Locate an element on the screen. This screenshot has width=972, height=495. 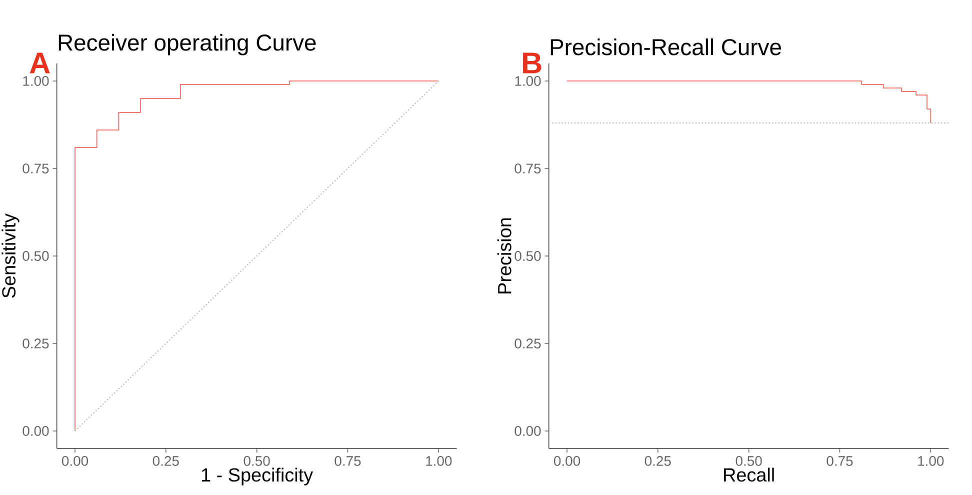
x-axis-title: Recall is located at coordinates (749, 475).